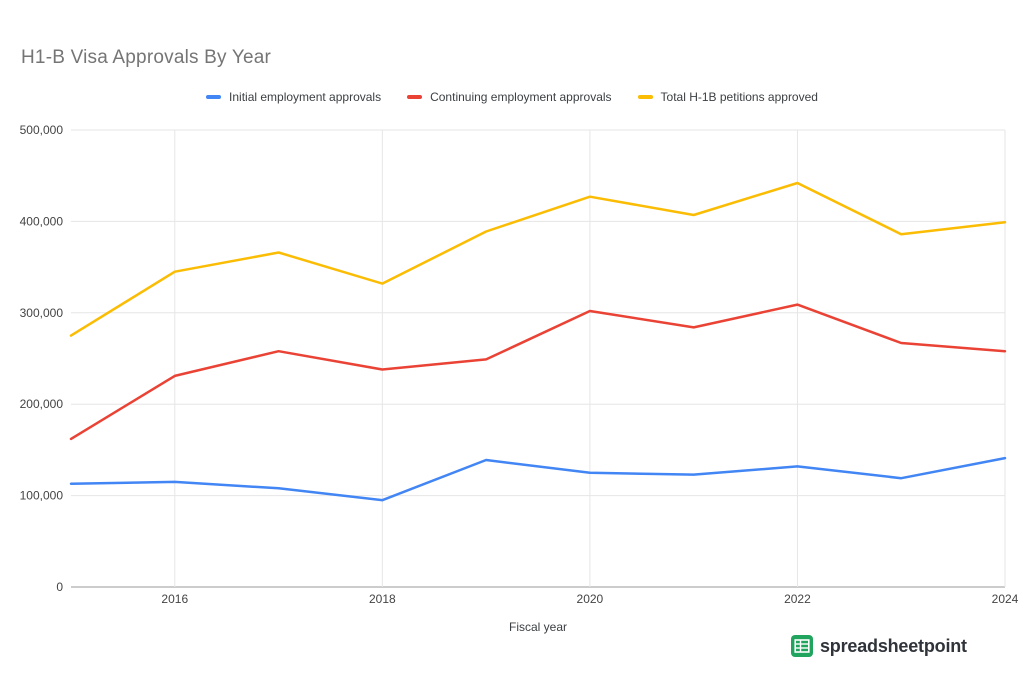 Image resolution: width=1024 pixels, height=683 pixels. What do you see at coordinates (42, 313) in the screenshot?
I see `svg-text: 300,000` at bounding box center [42, 313].